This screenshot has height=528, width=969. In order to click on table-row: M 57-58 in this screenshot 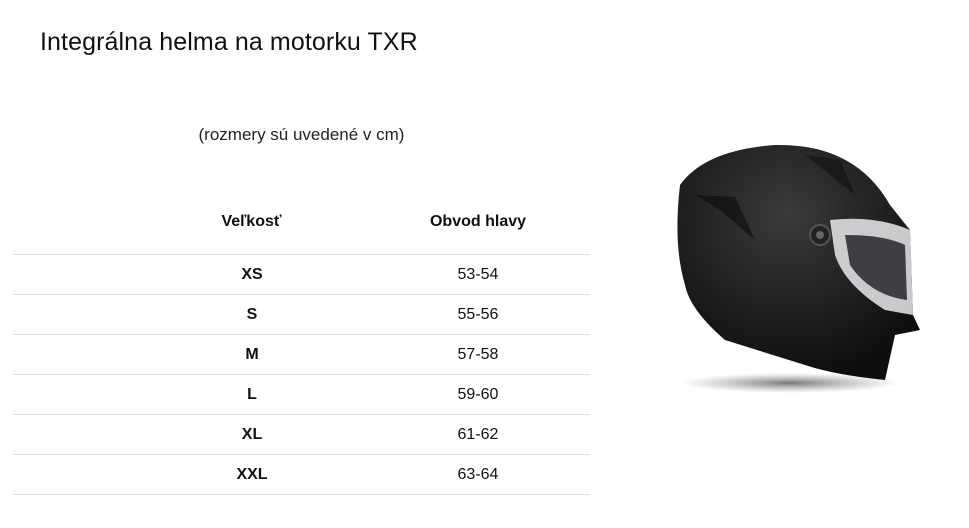, I will do `click(301, 354)`.